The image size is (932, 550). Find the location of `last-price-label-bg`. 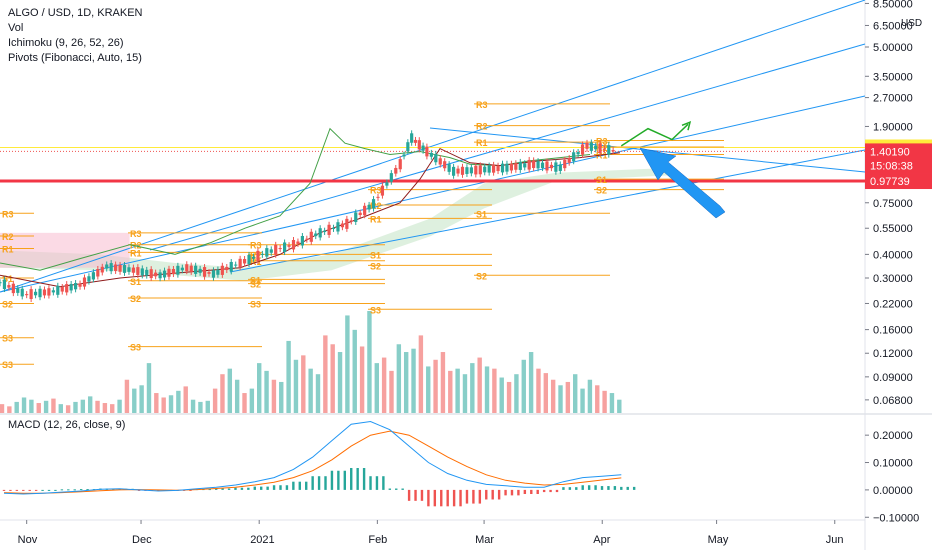

last-price-label-bg is located at coordinates (898, 158).